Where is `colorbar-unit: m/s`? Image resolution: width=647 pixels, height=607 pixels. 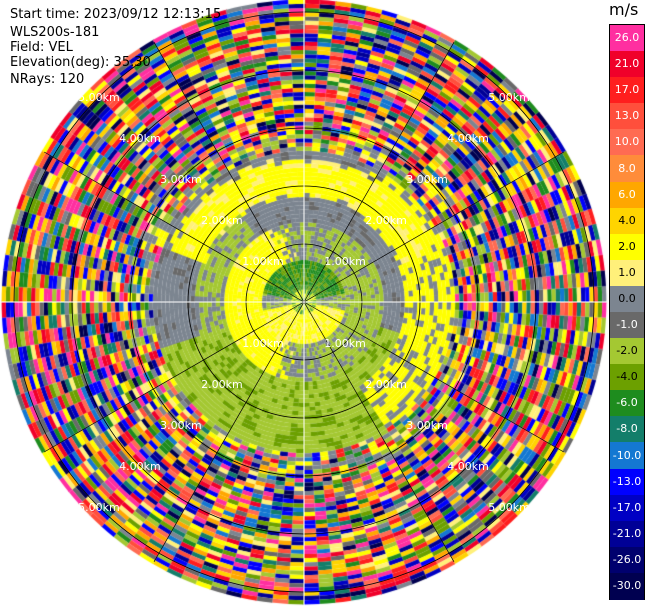
colorbar-unit: m/s is located at coordinates (624, 9).